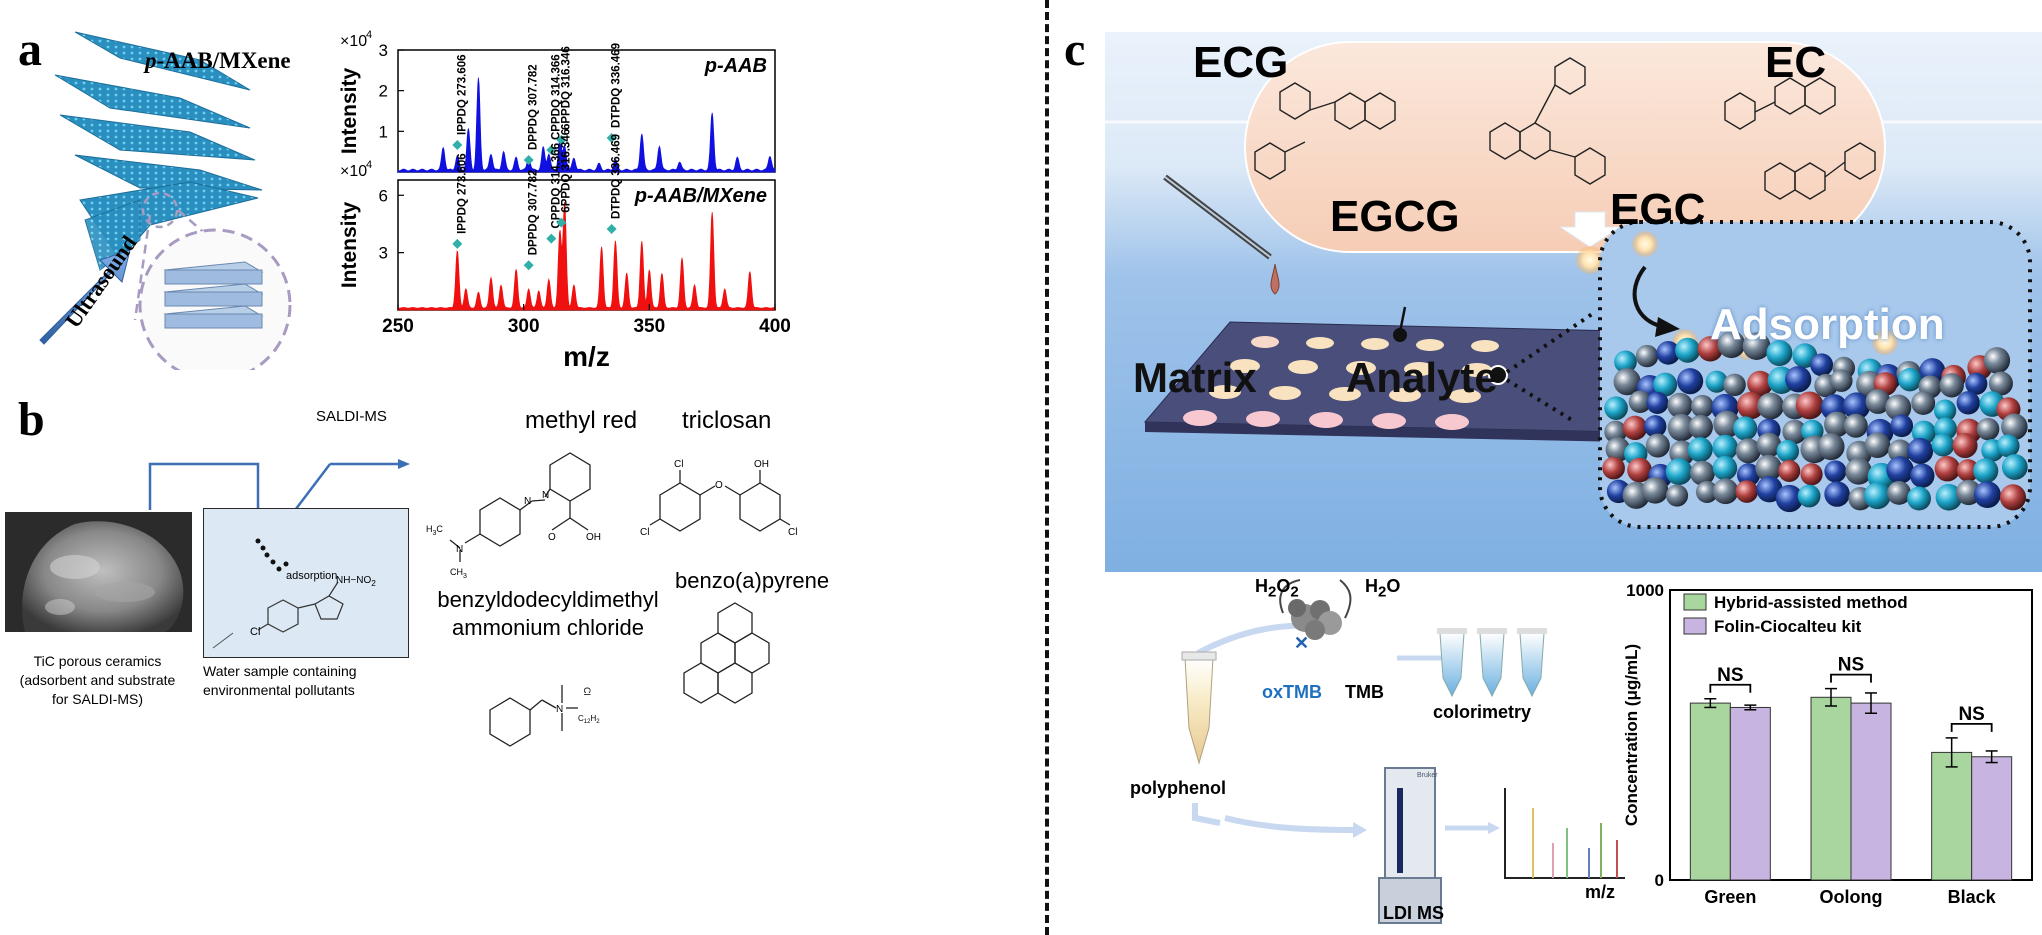  Describe the element at coordinates (587, 691) in the screenshot. I see `chloride-ion: Cl` at that location.